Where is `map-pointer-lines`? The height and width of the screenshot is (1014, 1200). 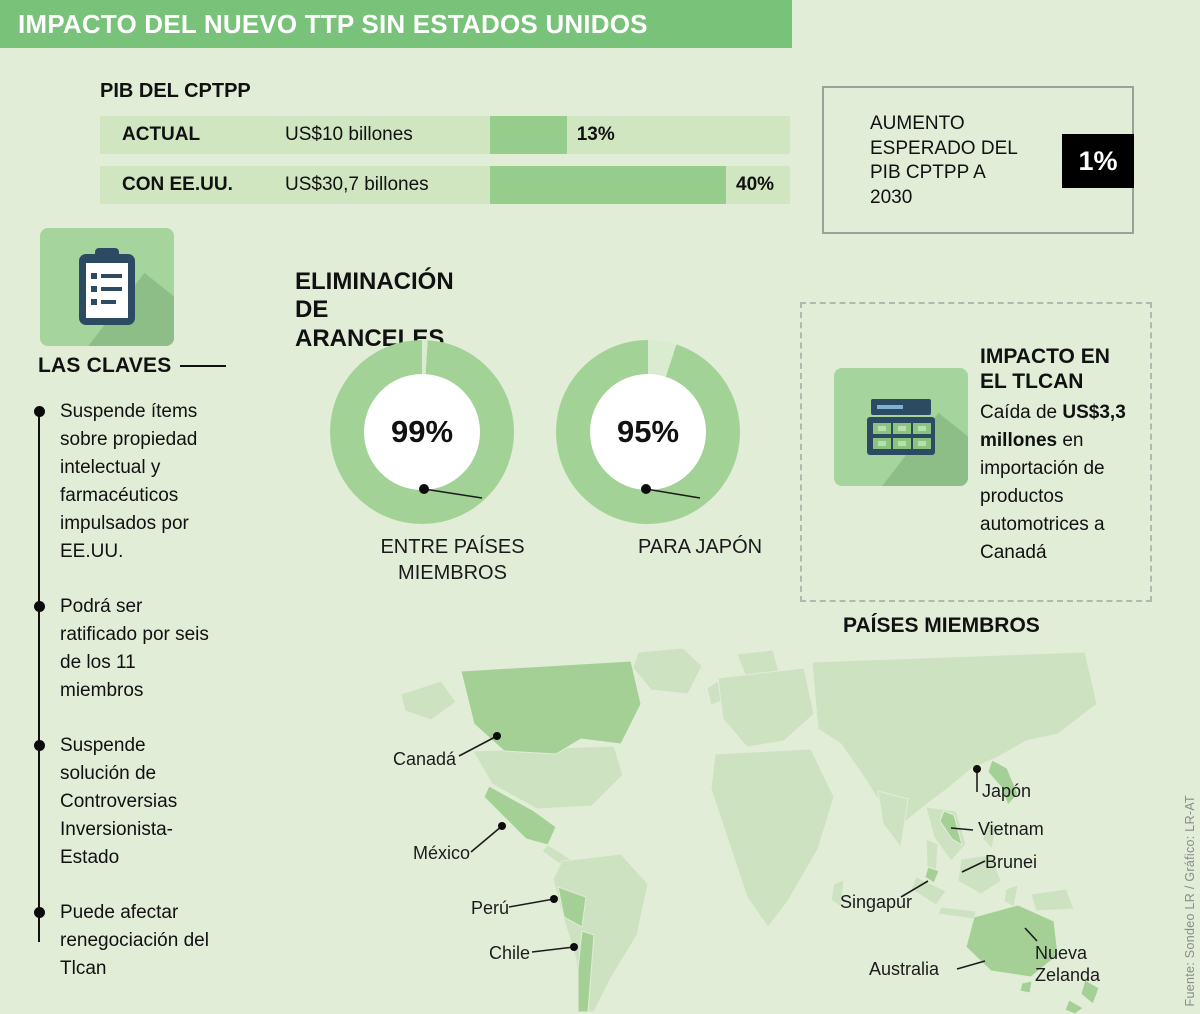 map-pointer-lines is located at coordinates (748, 851).